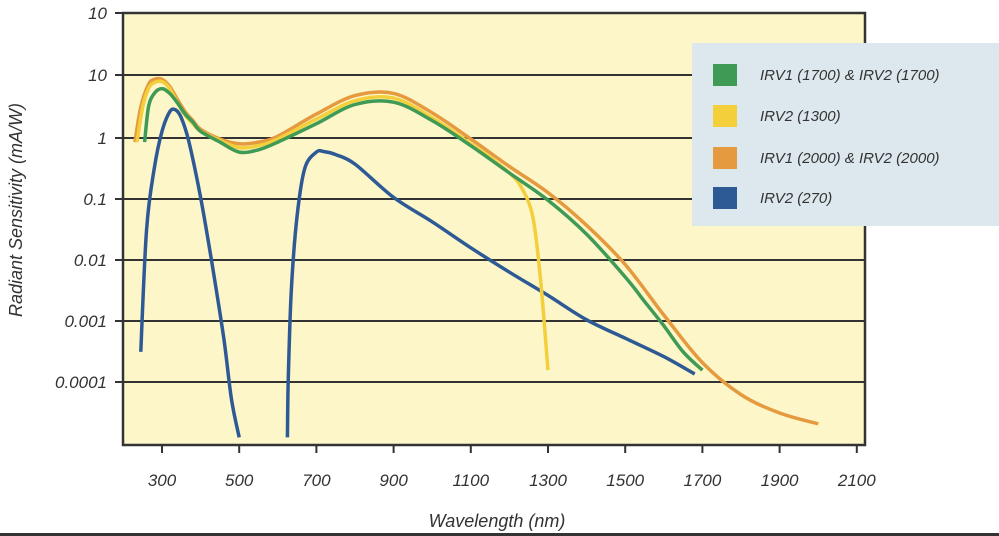  Describe the element at coordinates (90, 260) in the screenshot. I see `y-tick-label: 0.01` at that location.